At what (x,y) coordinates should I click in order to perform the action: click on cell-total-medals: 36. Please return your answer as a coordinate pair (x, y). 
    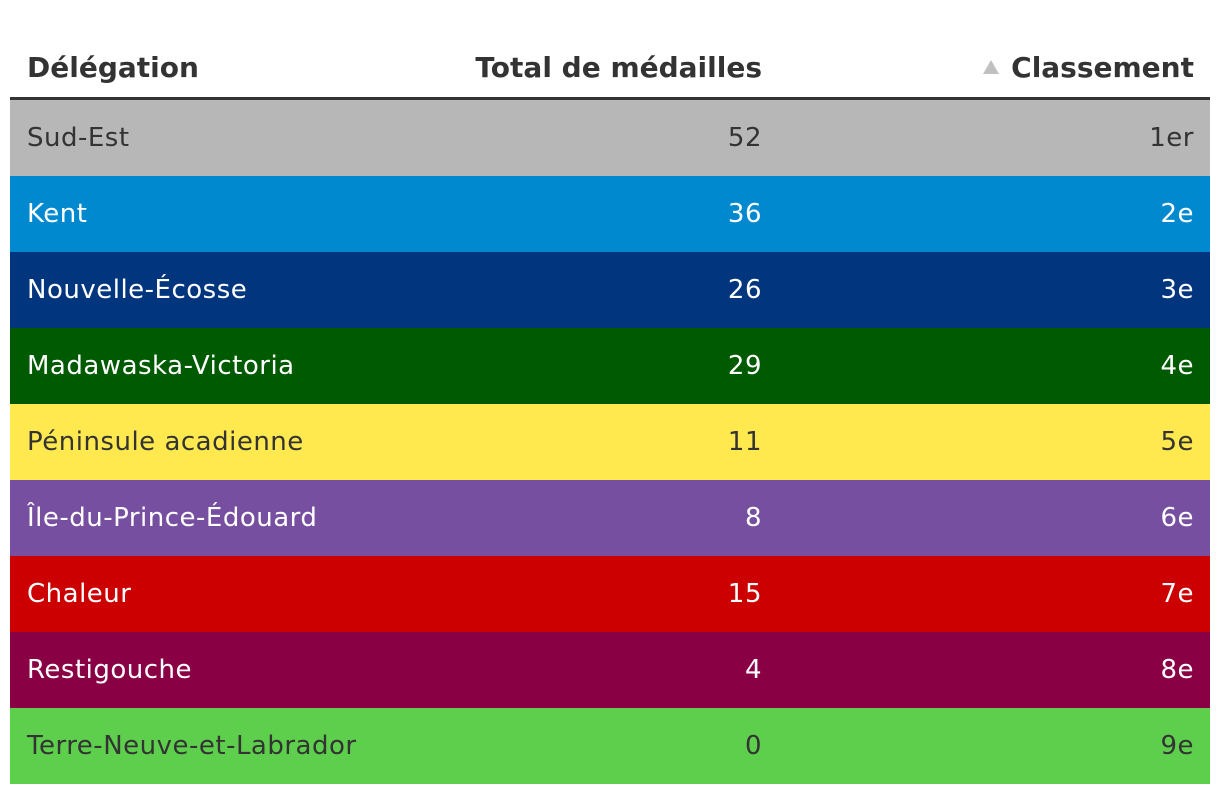
    Looking at the image, I should click on (744, 214).